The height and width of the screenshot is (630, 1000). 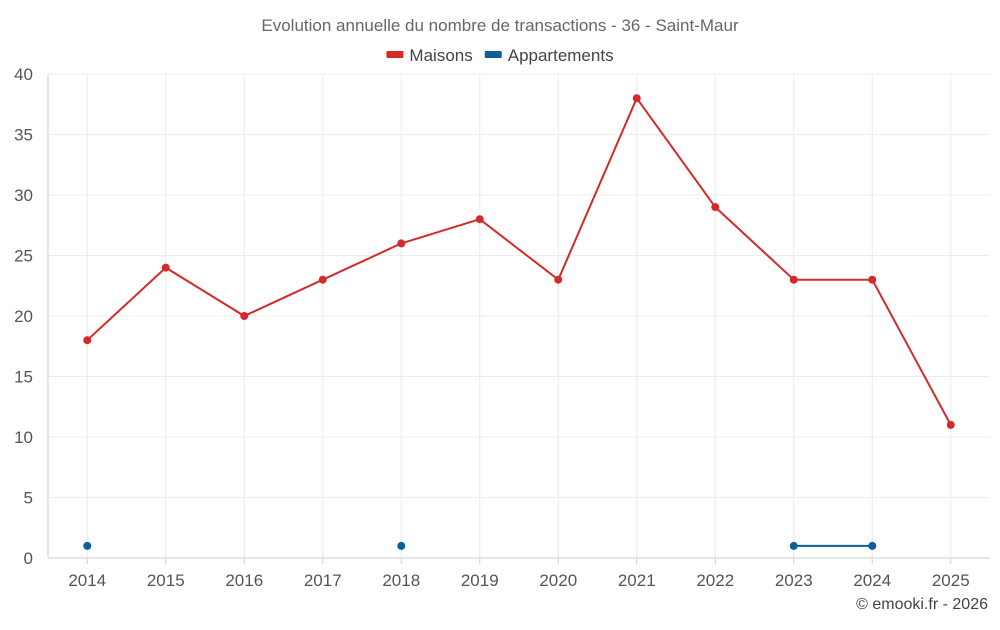 I want to click on x-tick-label: 2018, so click(x=401, y=580).